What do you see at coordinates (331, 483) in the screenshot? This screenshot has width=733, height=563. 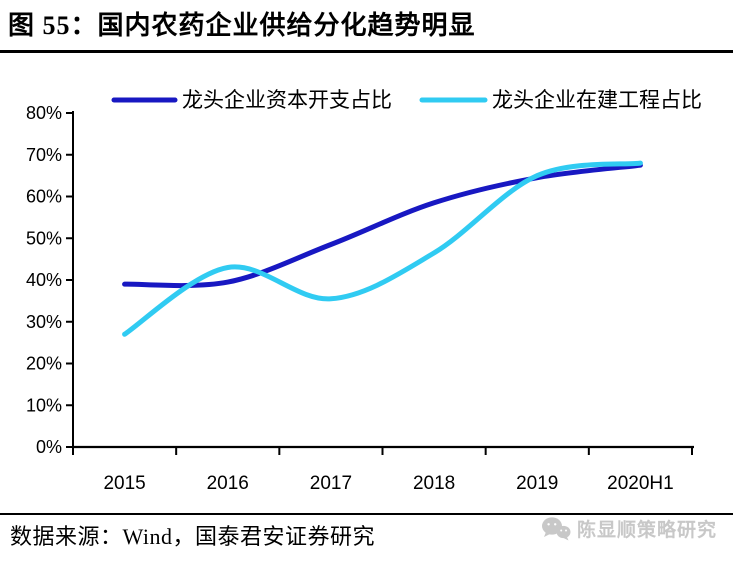 I see `x-axis-label: 2017` at bounding box center [331, 483].